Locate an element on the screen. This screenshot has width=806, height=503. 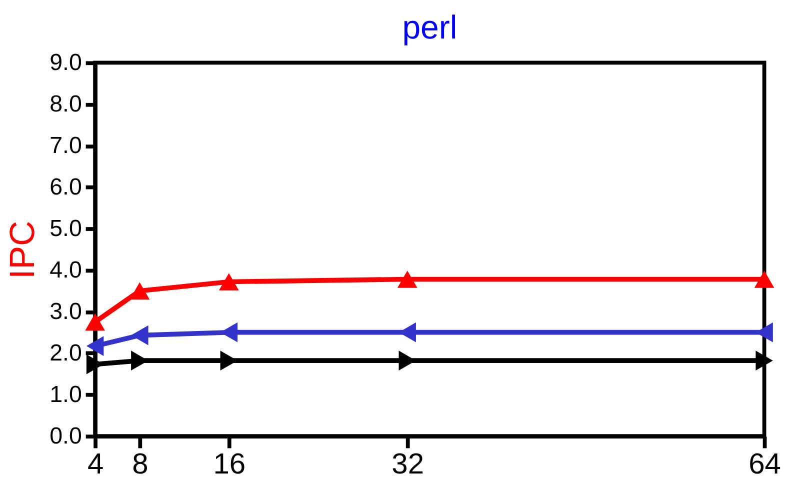
x-tick-label: 4 is located at coordinates (95, 464).